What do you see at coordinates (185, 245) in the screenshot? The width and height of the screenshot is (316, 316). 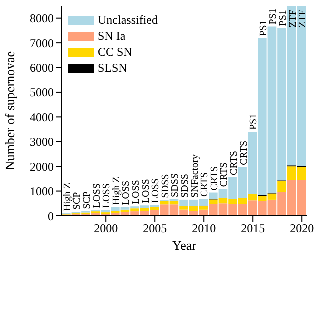 I see `x-axis-title: Year` at bounding box center [185, 245].